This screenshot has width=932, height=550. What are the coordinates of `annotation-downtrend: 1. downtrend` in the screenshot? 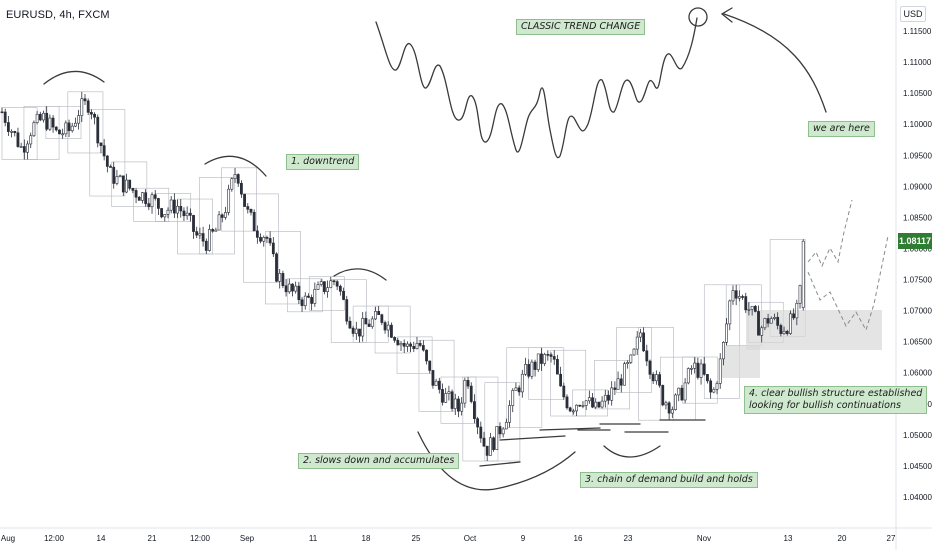 It's located at (323, 162).